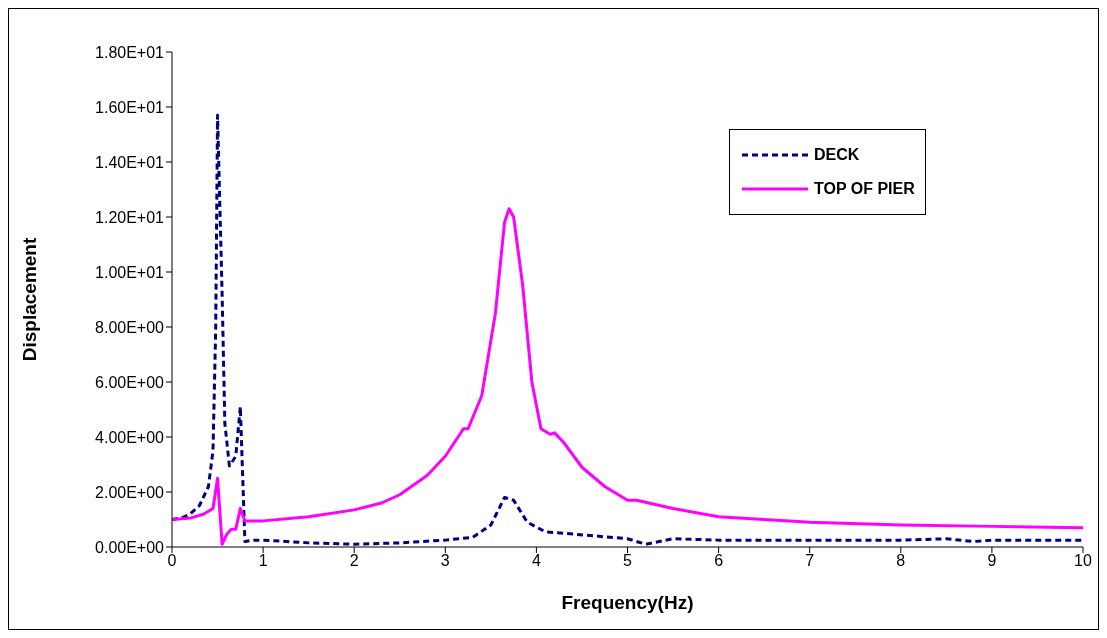 The image size is (1107, 638). What do you see at coordinates (992, 561) in the screenshot?
I see `x-tick-label: 9` at bounding box center [992, 561].